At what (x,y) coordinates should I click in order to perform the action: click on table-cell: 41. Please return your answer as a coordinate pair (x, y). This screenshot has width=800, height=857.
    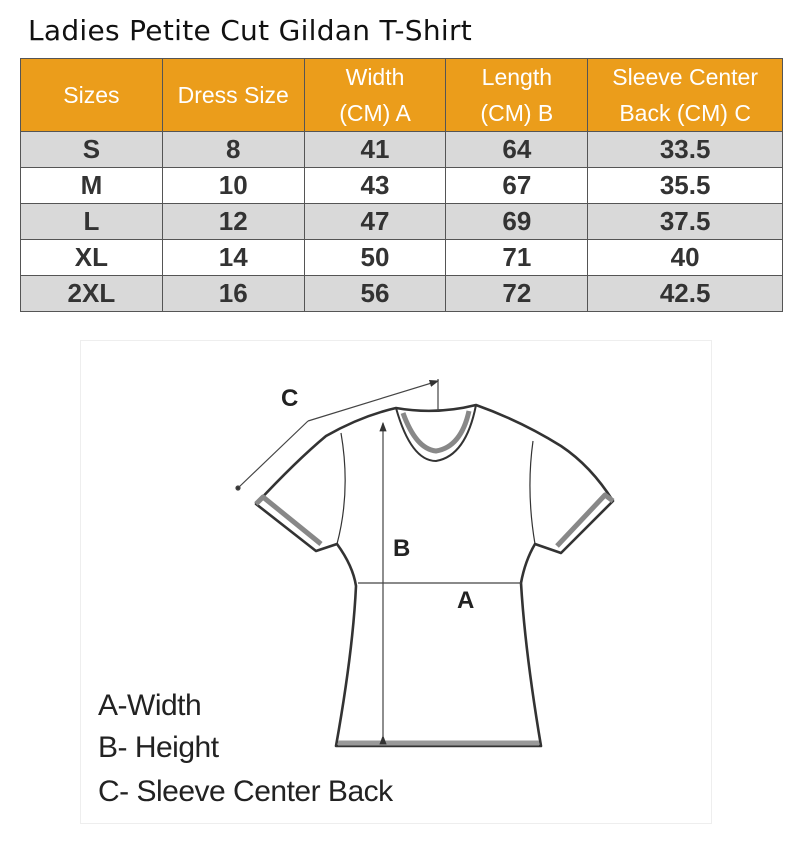
    Looking at the image, I should click on (375, 149).